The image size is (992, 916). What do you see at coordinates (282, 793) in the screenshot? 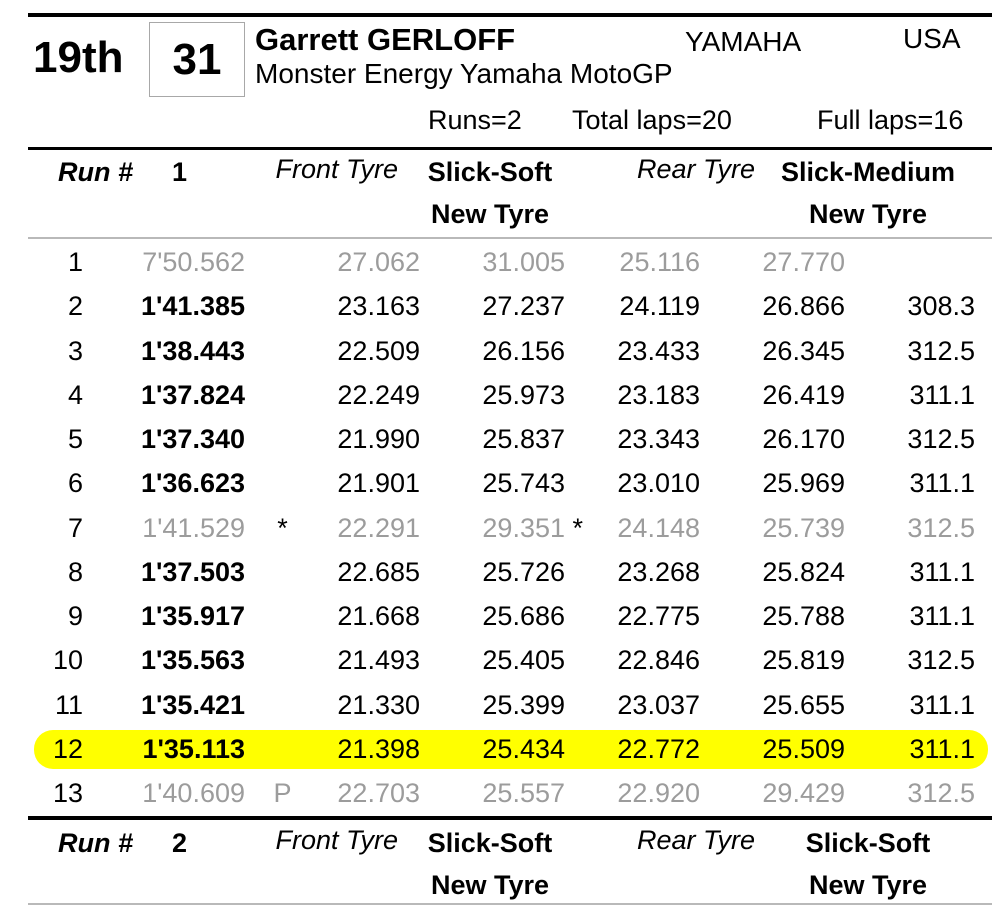
I see `lap-flag: P` at bounding box center [282, 793].